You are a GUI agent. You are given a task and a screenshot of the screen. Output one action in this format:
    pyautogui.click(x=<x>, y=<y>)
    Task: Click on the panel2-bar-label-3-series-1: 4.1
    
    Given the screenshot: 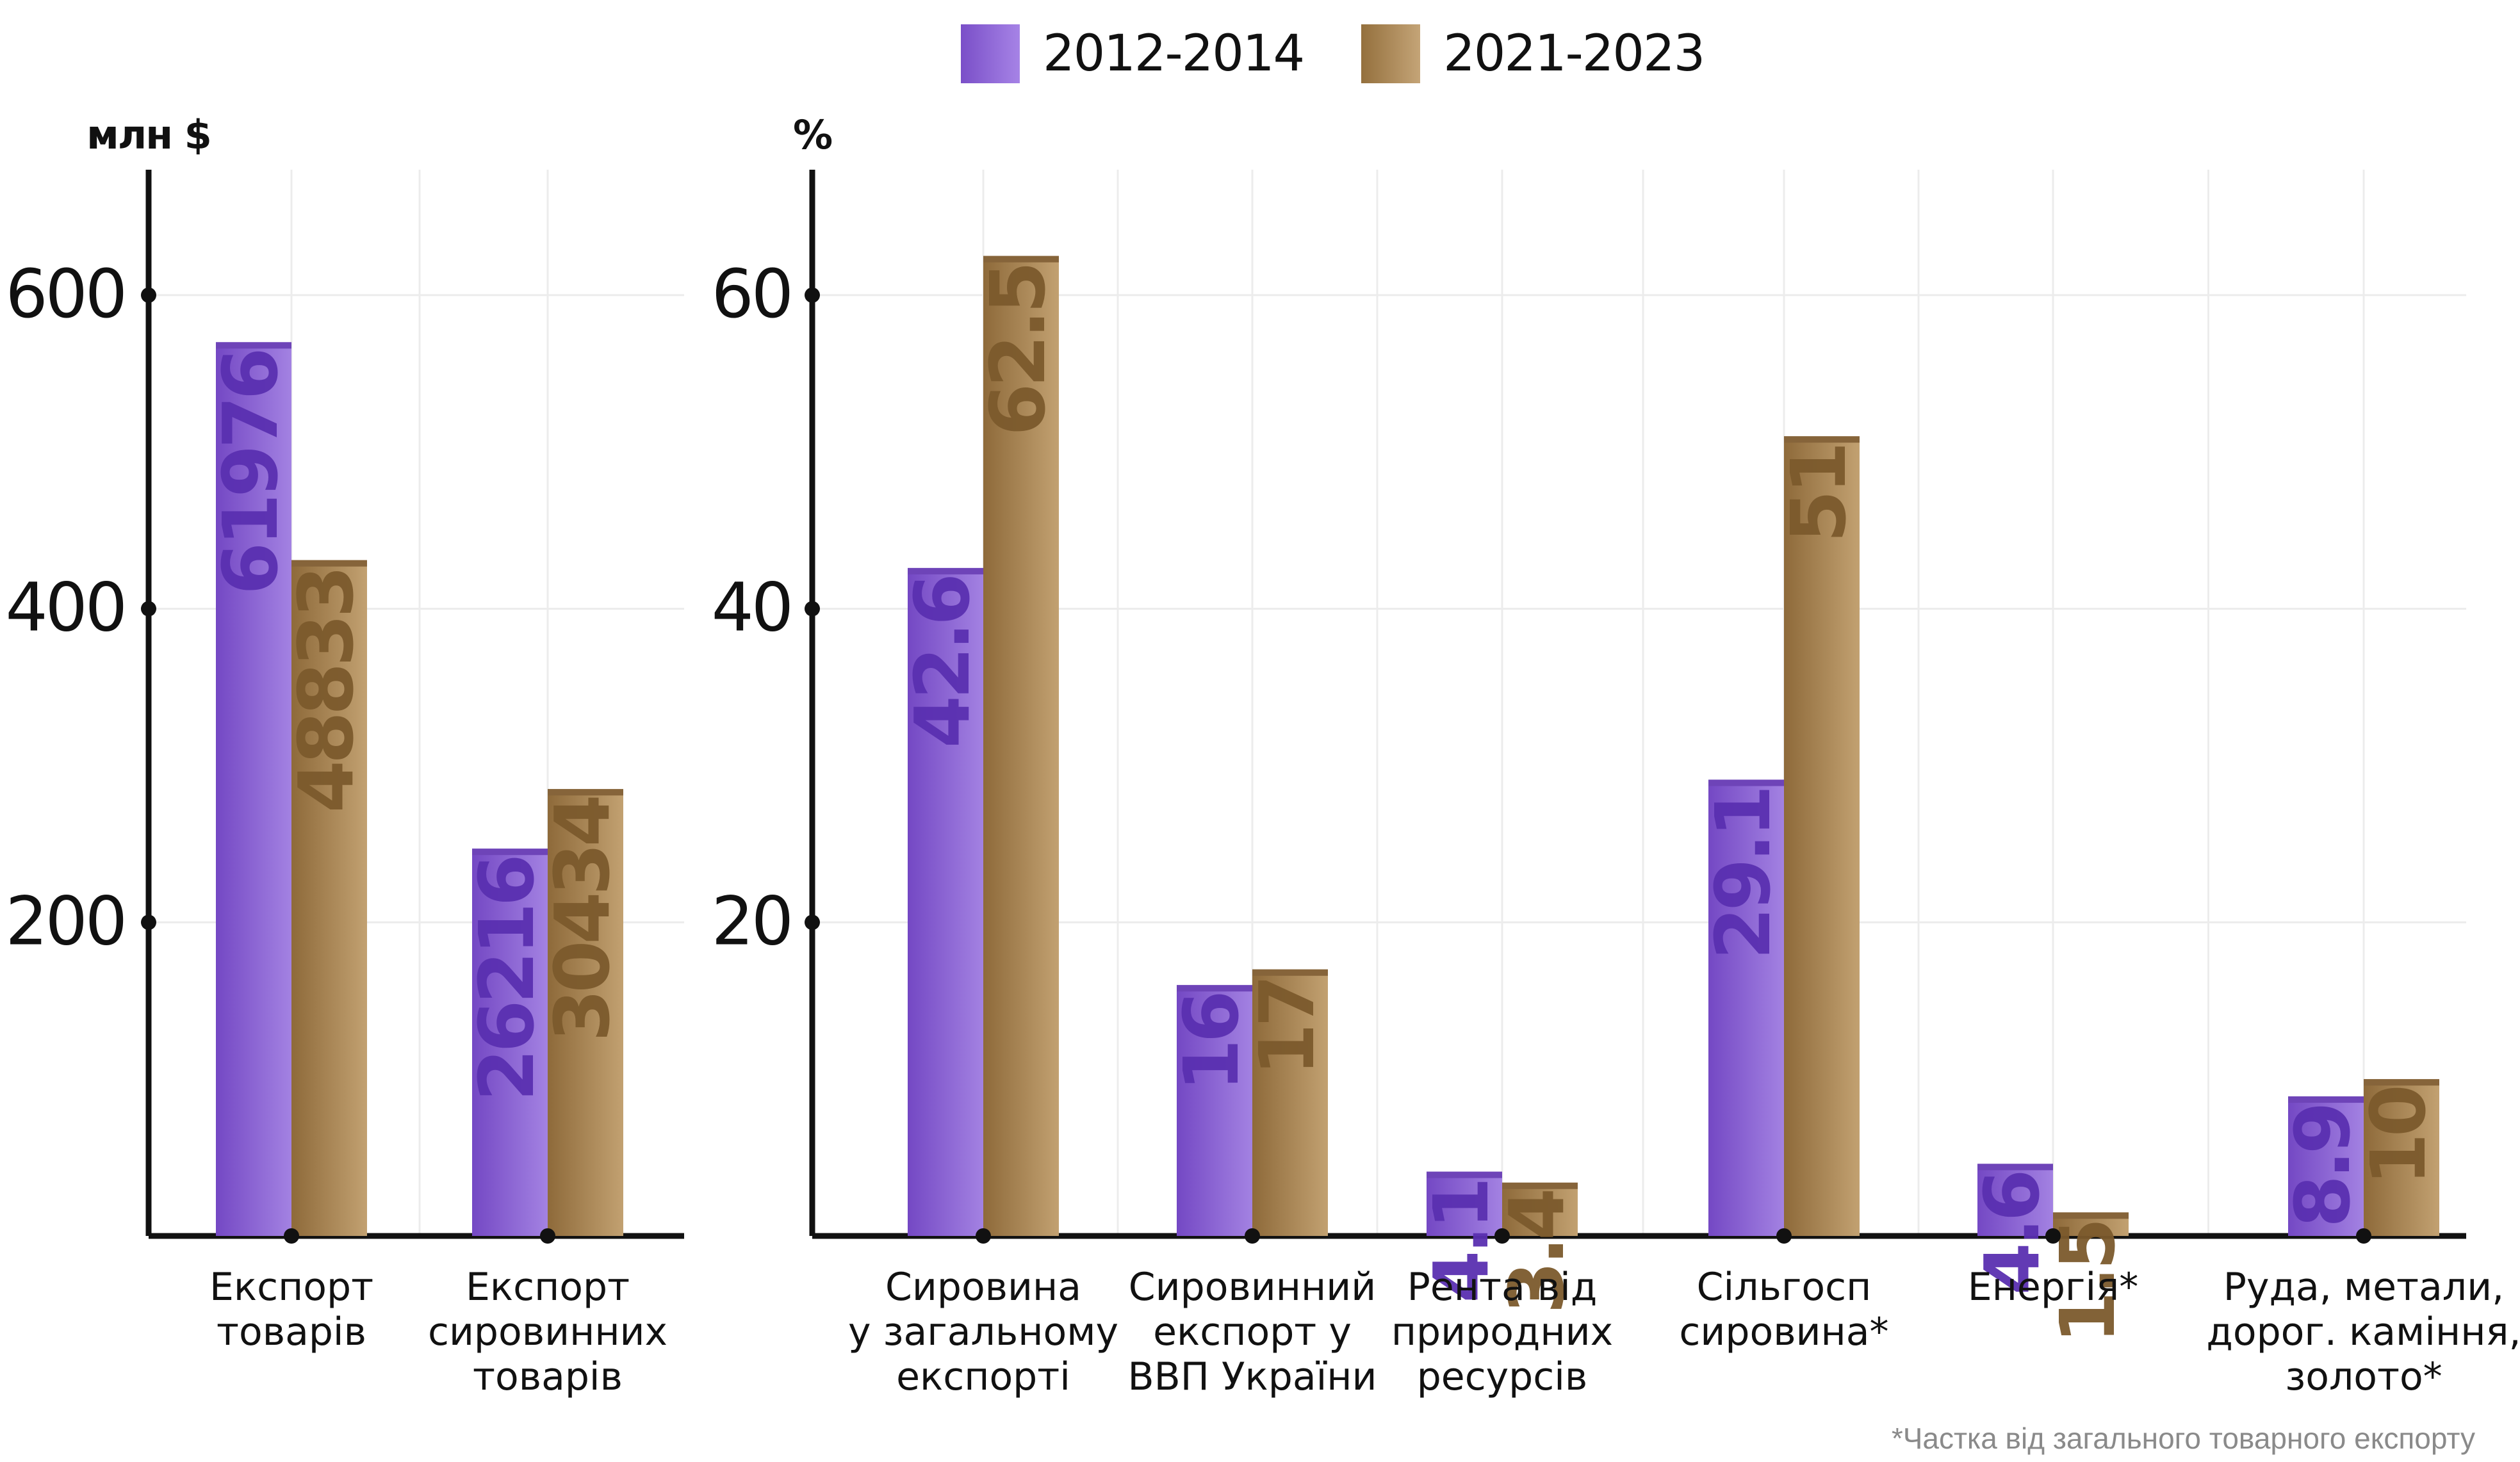 What is the action you would take?
    pyautogui.click(x=1461, y=1242)
    